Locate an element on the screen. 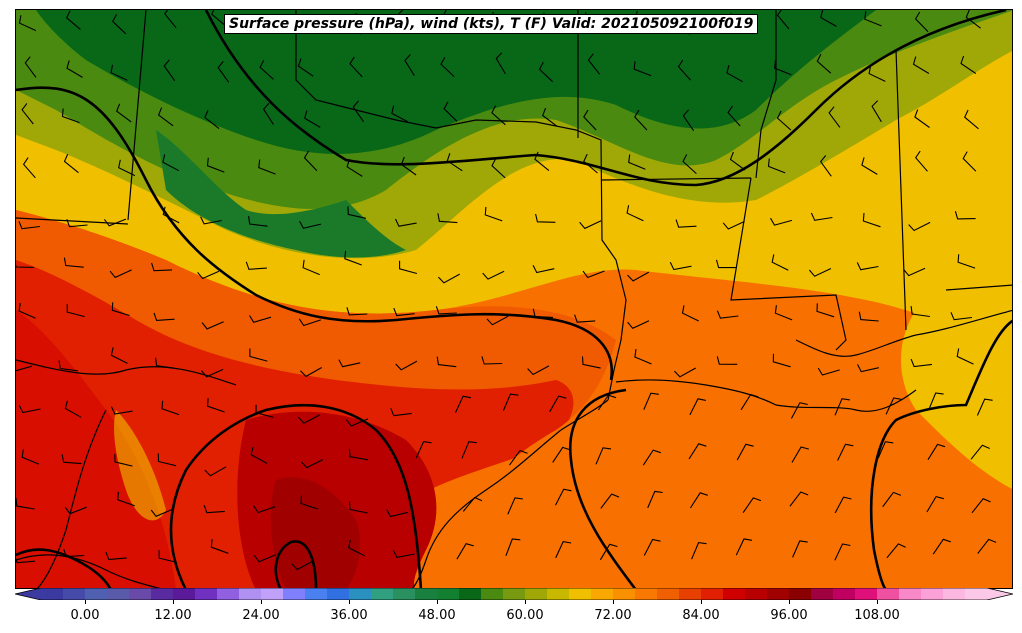  colorbar-tick-label: 72.00 is located at coordinates (613, 615).